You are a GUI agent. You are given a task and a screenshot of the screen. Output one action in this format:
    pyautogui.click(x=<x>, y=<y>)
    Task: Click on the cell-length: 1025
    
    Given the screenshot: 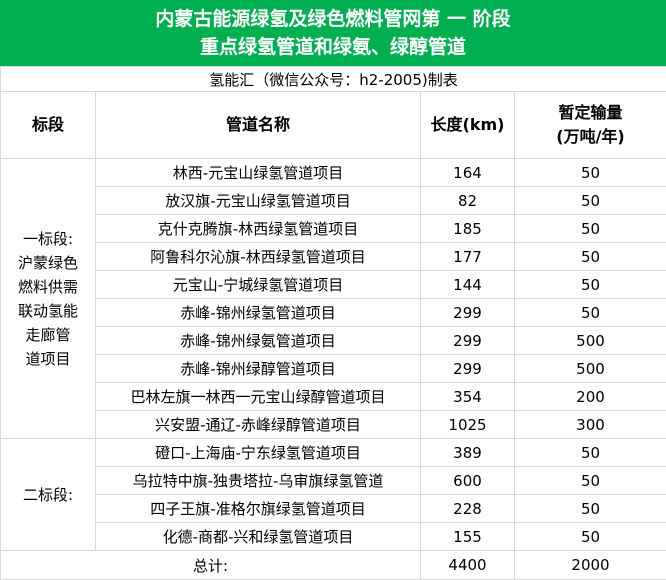 What is the action you would take?
    pyautogui.click(x=468, y=425)
    